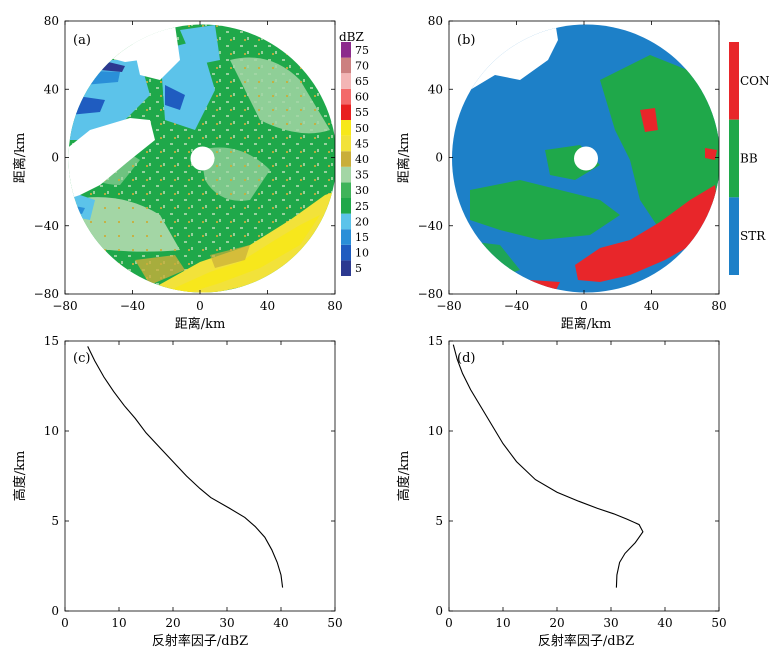  Describe the element at coordinates (362, 221) in the screenshot. I see `colorbar-label: 20` at that location.